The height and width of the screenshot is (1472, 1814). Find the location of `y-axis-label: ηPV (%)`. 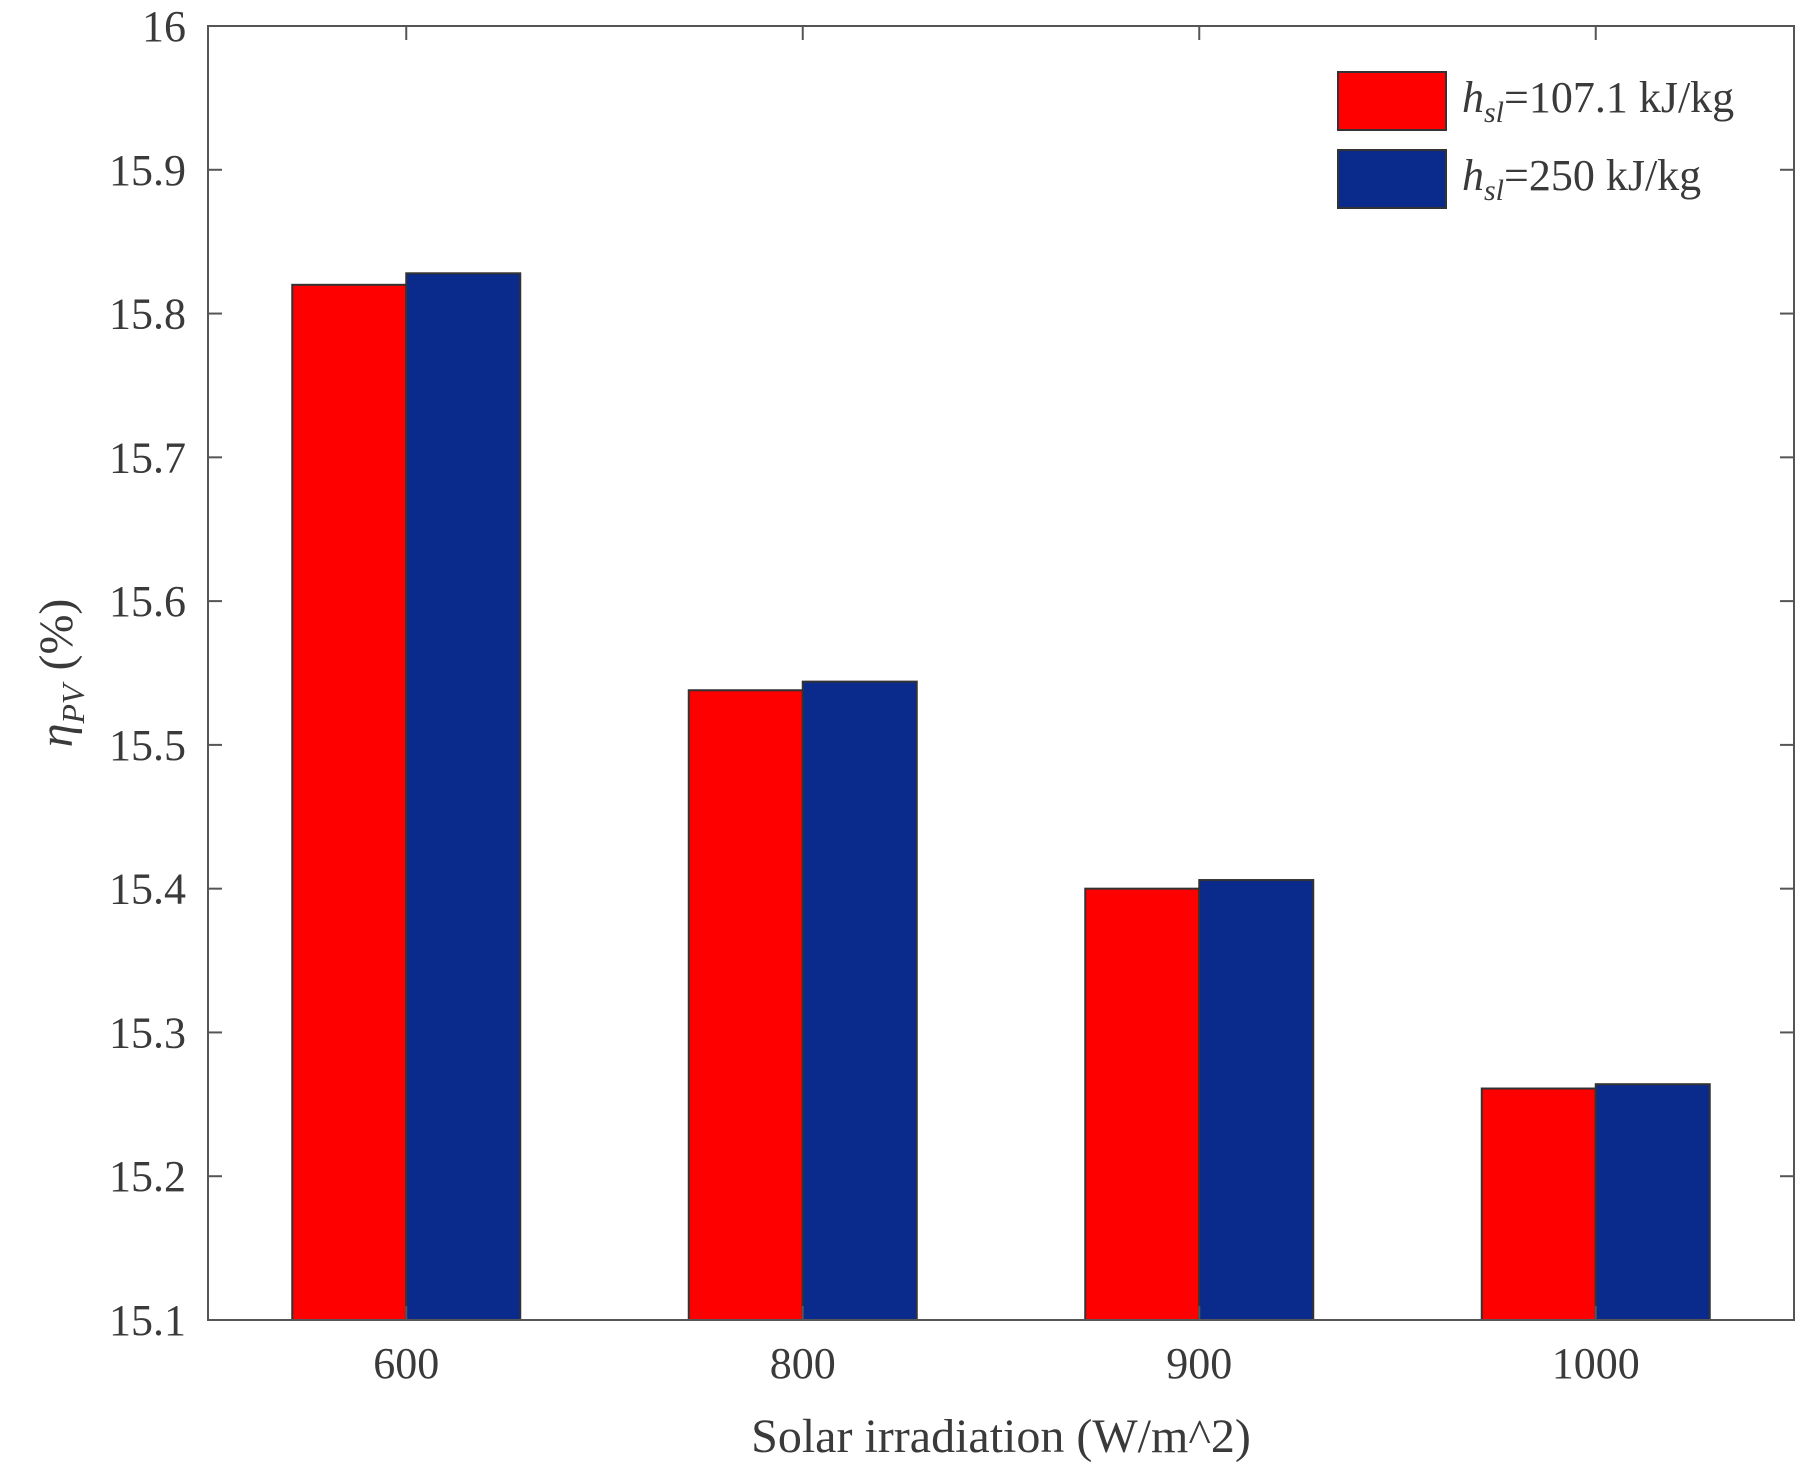

y-axis-label: ηPV (%) is located at coordinates (60, 673).